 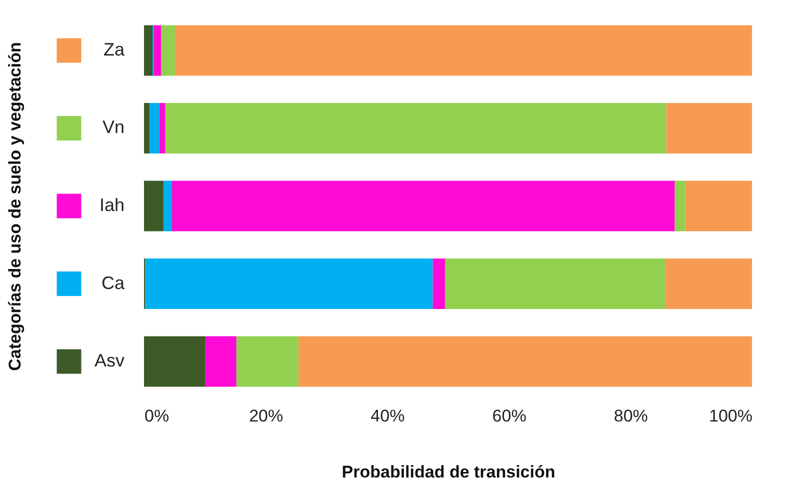 What do you see at coordinates (111, 205) in the screenshot?
I see `y-tick-label: Iah` at bounding box center [111, 205].